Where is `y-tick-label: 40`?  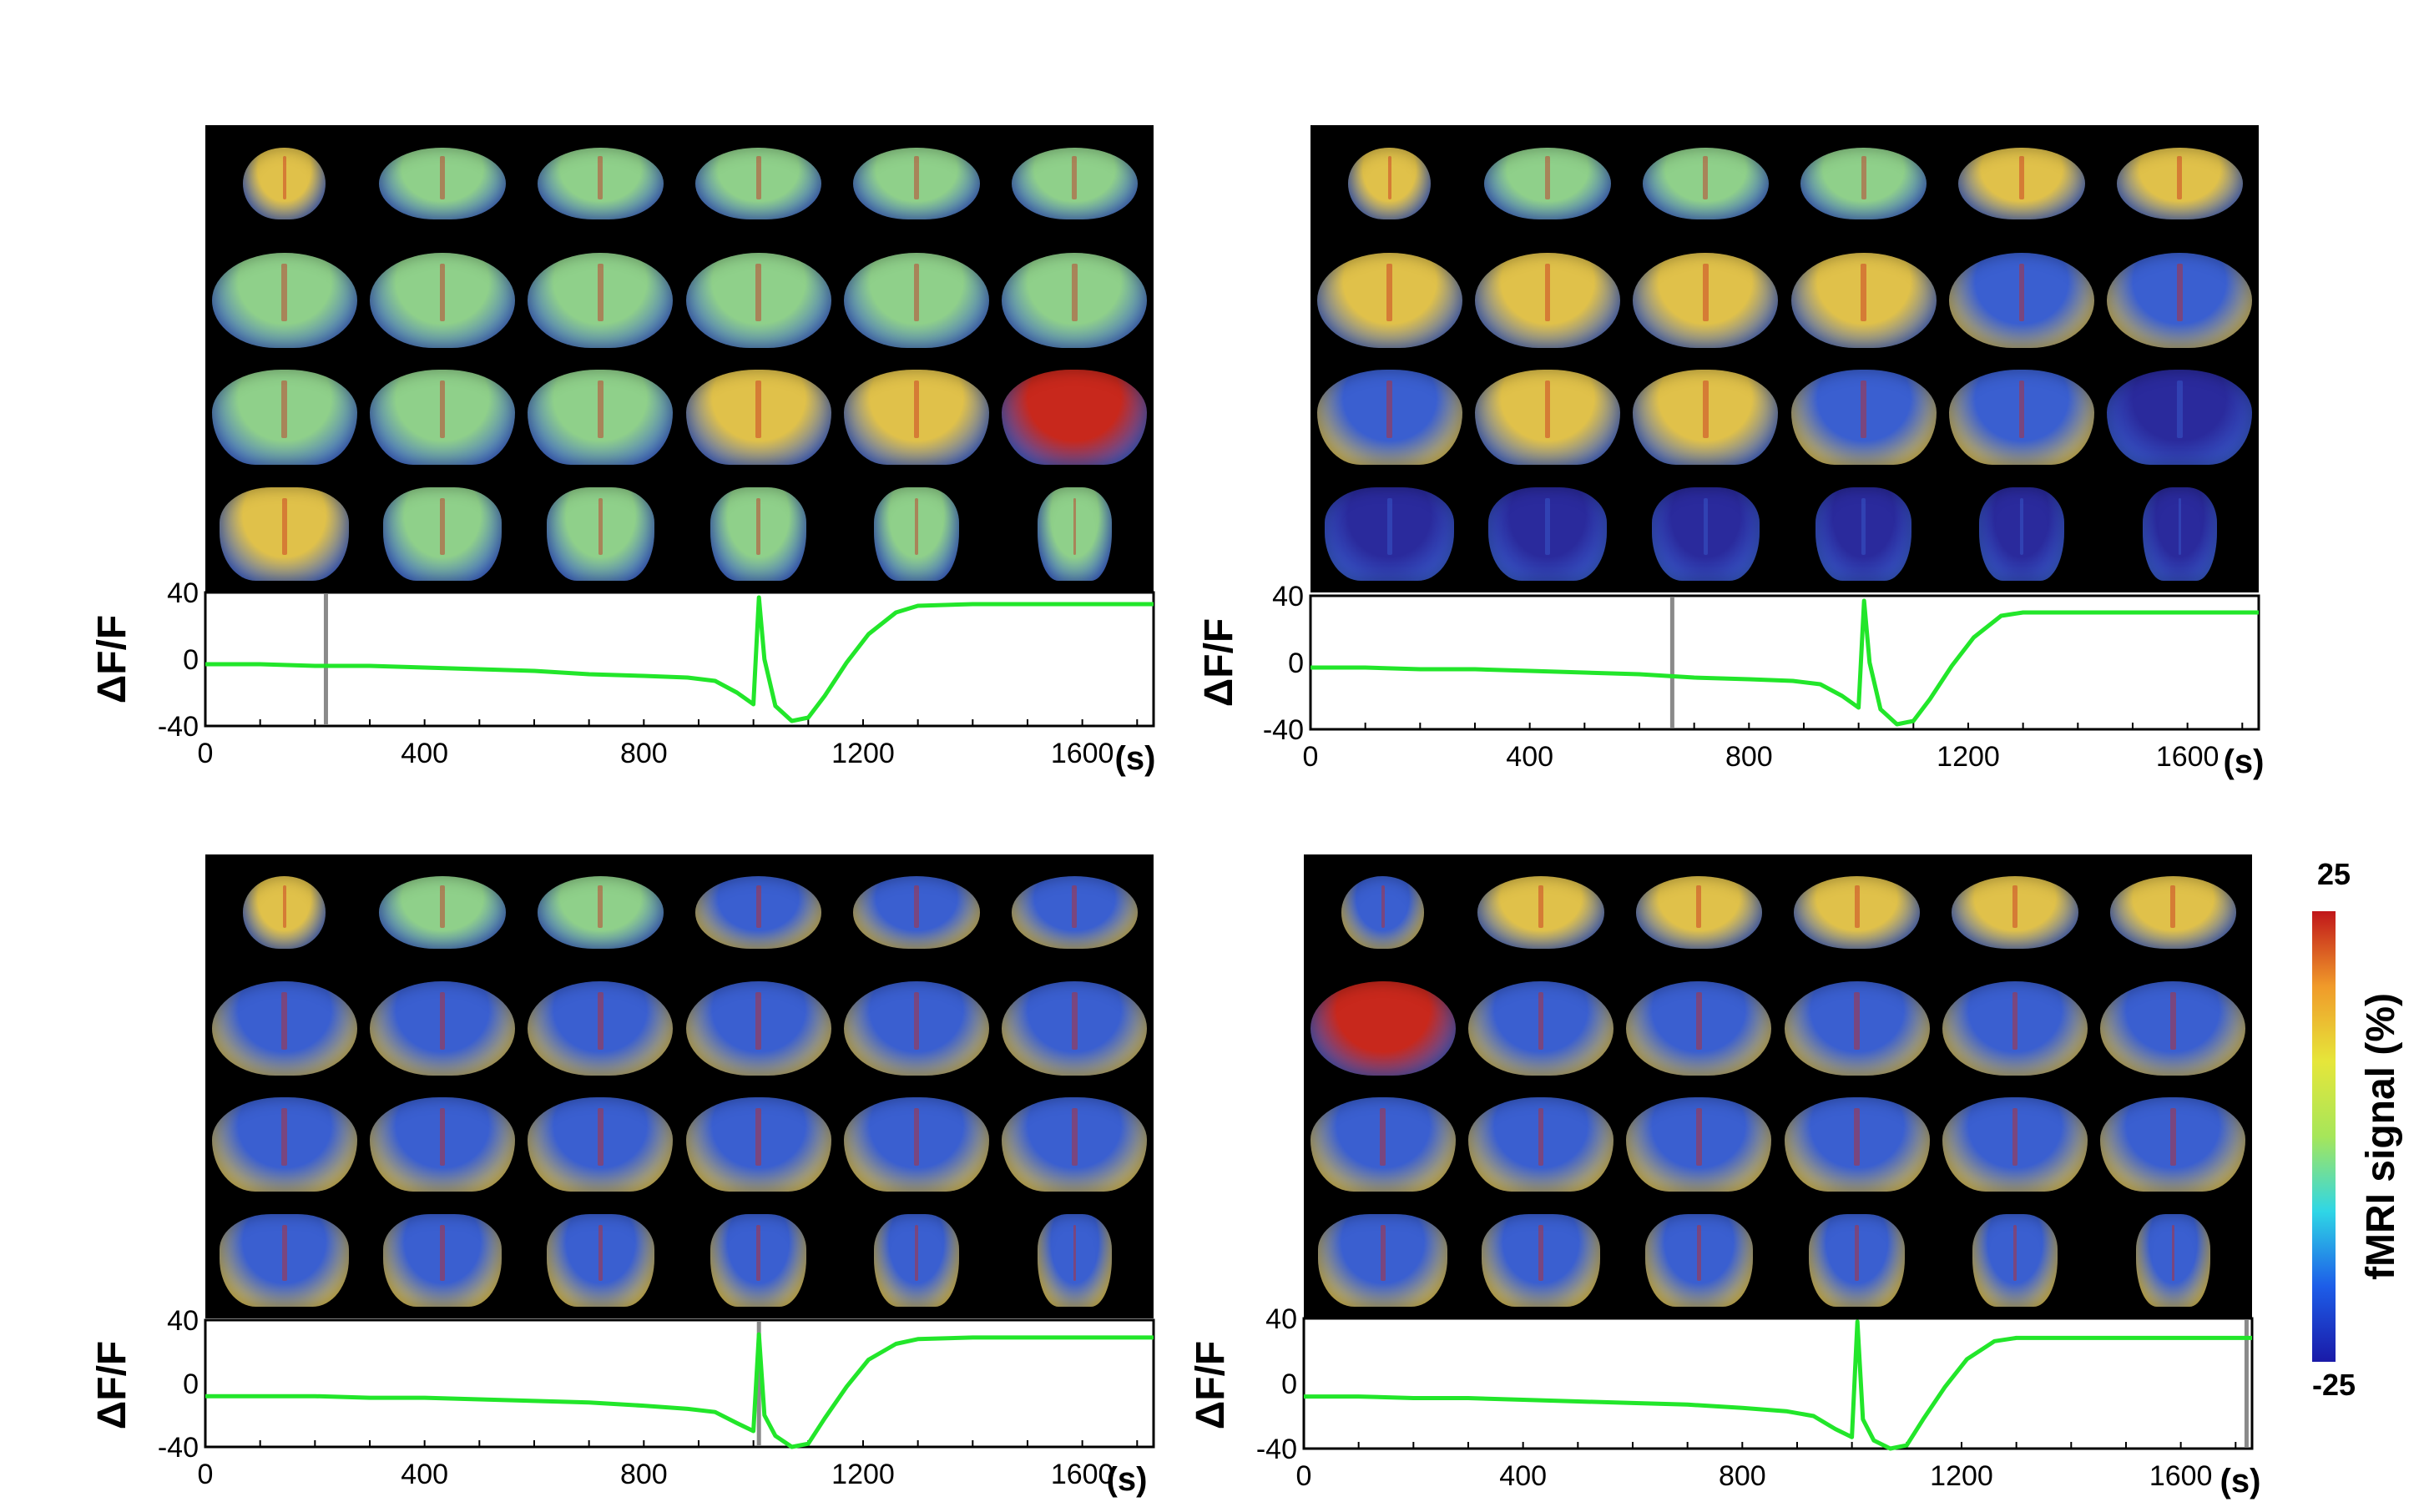 y-tick-label: 40 is located at coordinates (183, 593).